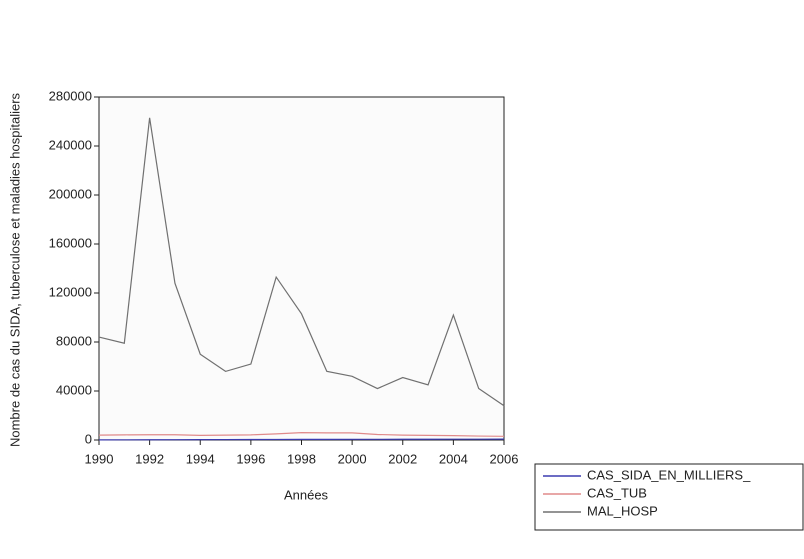 Image resolution: width=804 pixels, height=559 pixels. I want to click on x-tick-label: 1998, so click(301, 458).